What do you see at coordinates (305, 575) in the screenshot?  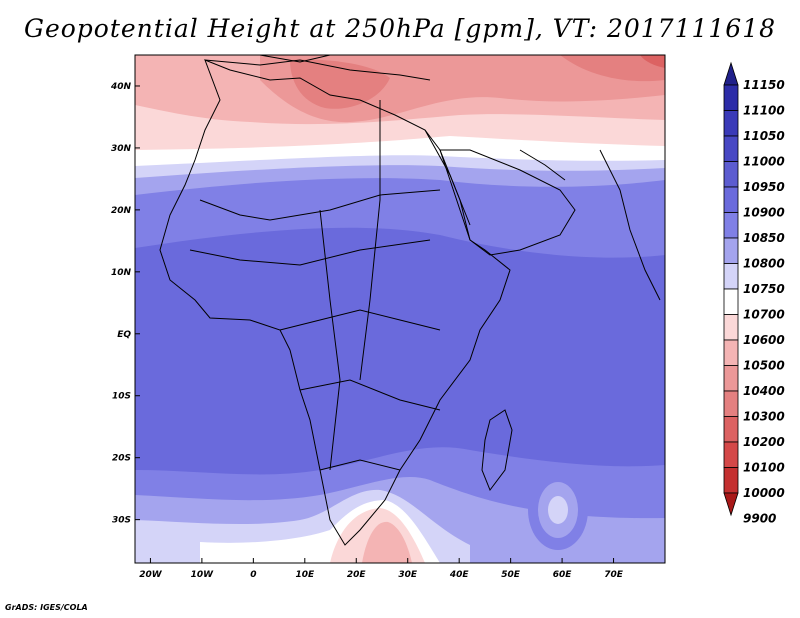 I see `lon-tick-label: 10E` at bounding box center [305, 575].